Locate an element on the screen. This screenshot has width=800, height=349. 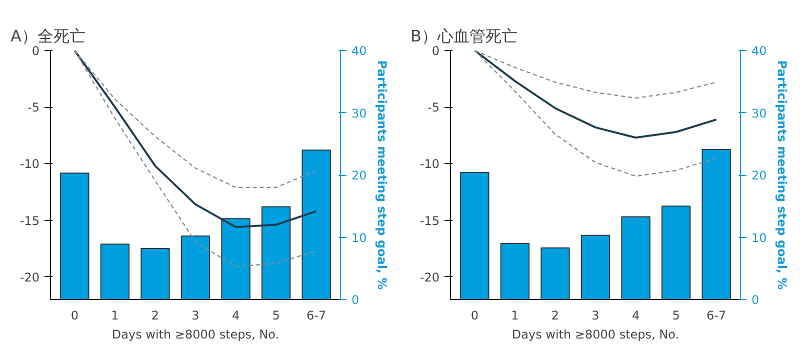
chart-title: B）心血管死亡 is located at coordinates (464, 36).